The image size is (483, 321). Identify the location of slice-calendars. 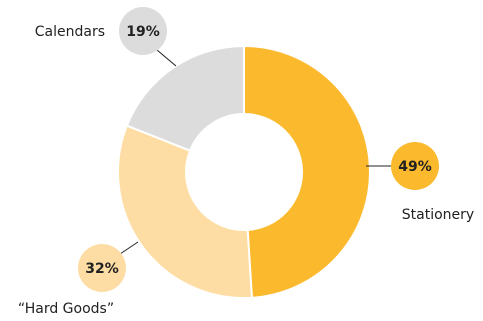
(185, 98).